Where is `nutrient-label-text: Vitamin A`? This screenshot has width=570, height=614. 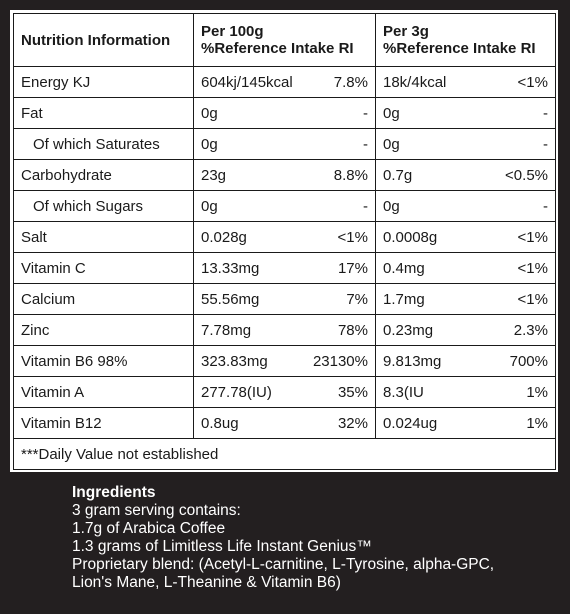
nutrient-label-text: Vitamin A is located at coordinates (53, 392).